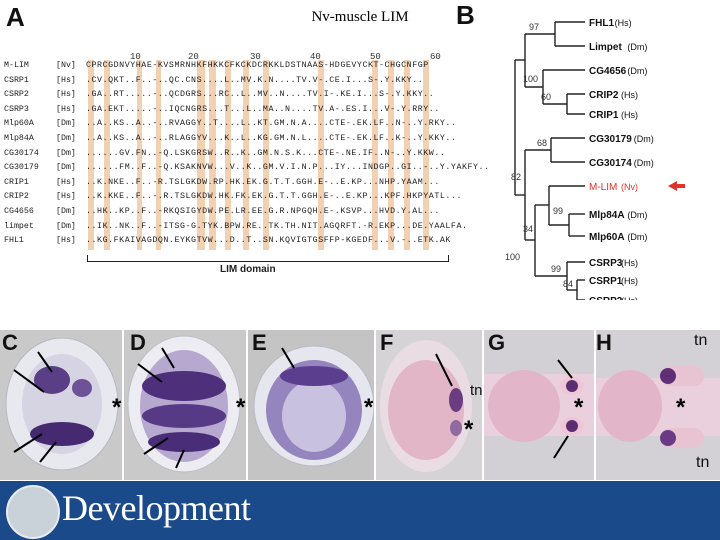  What do you see at coordinates (658, 405) in the screenshot?
I see `embryo-photo-h: H tn tn *` at bounding box center [658, 405].